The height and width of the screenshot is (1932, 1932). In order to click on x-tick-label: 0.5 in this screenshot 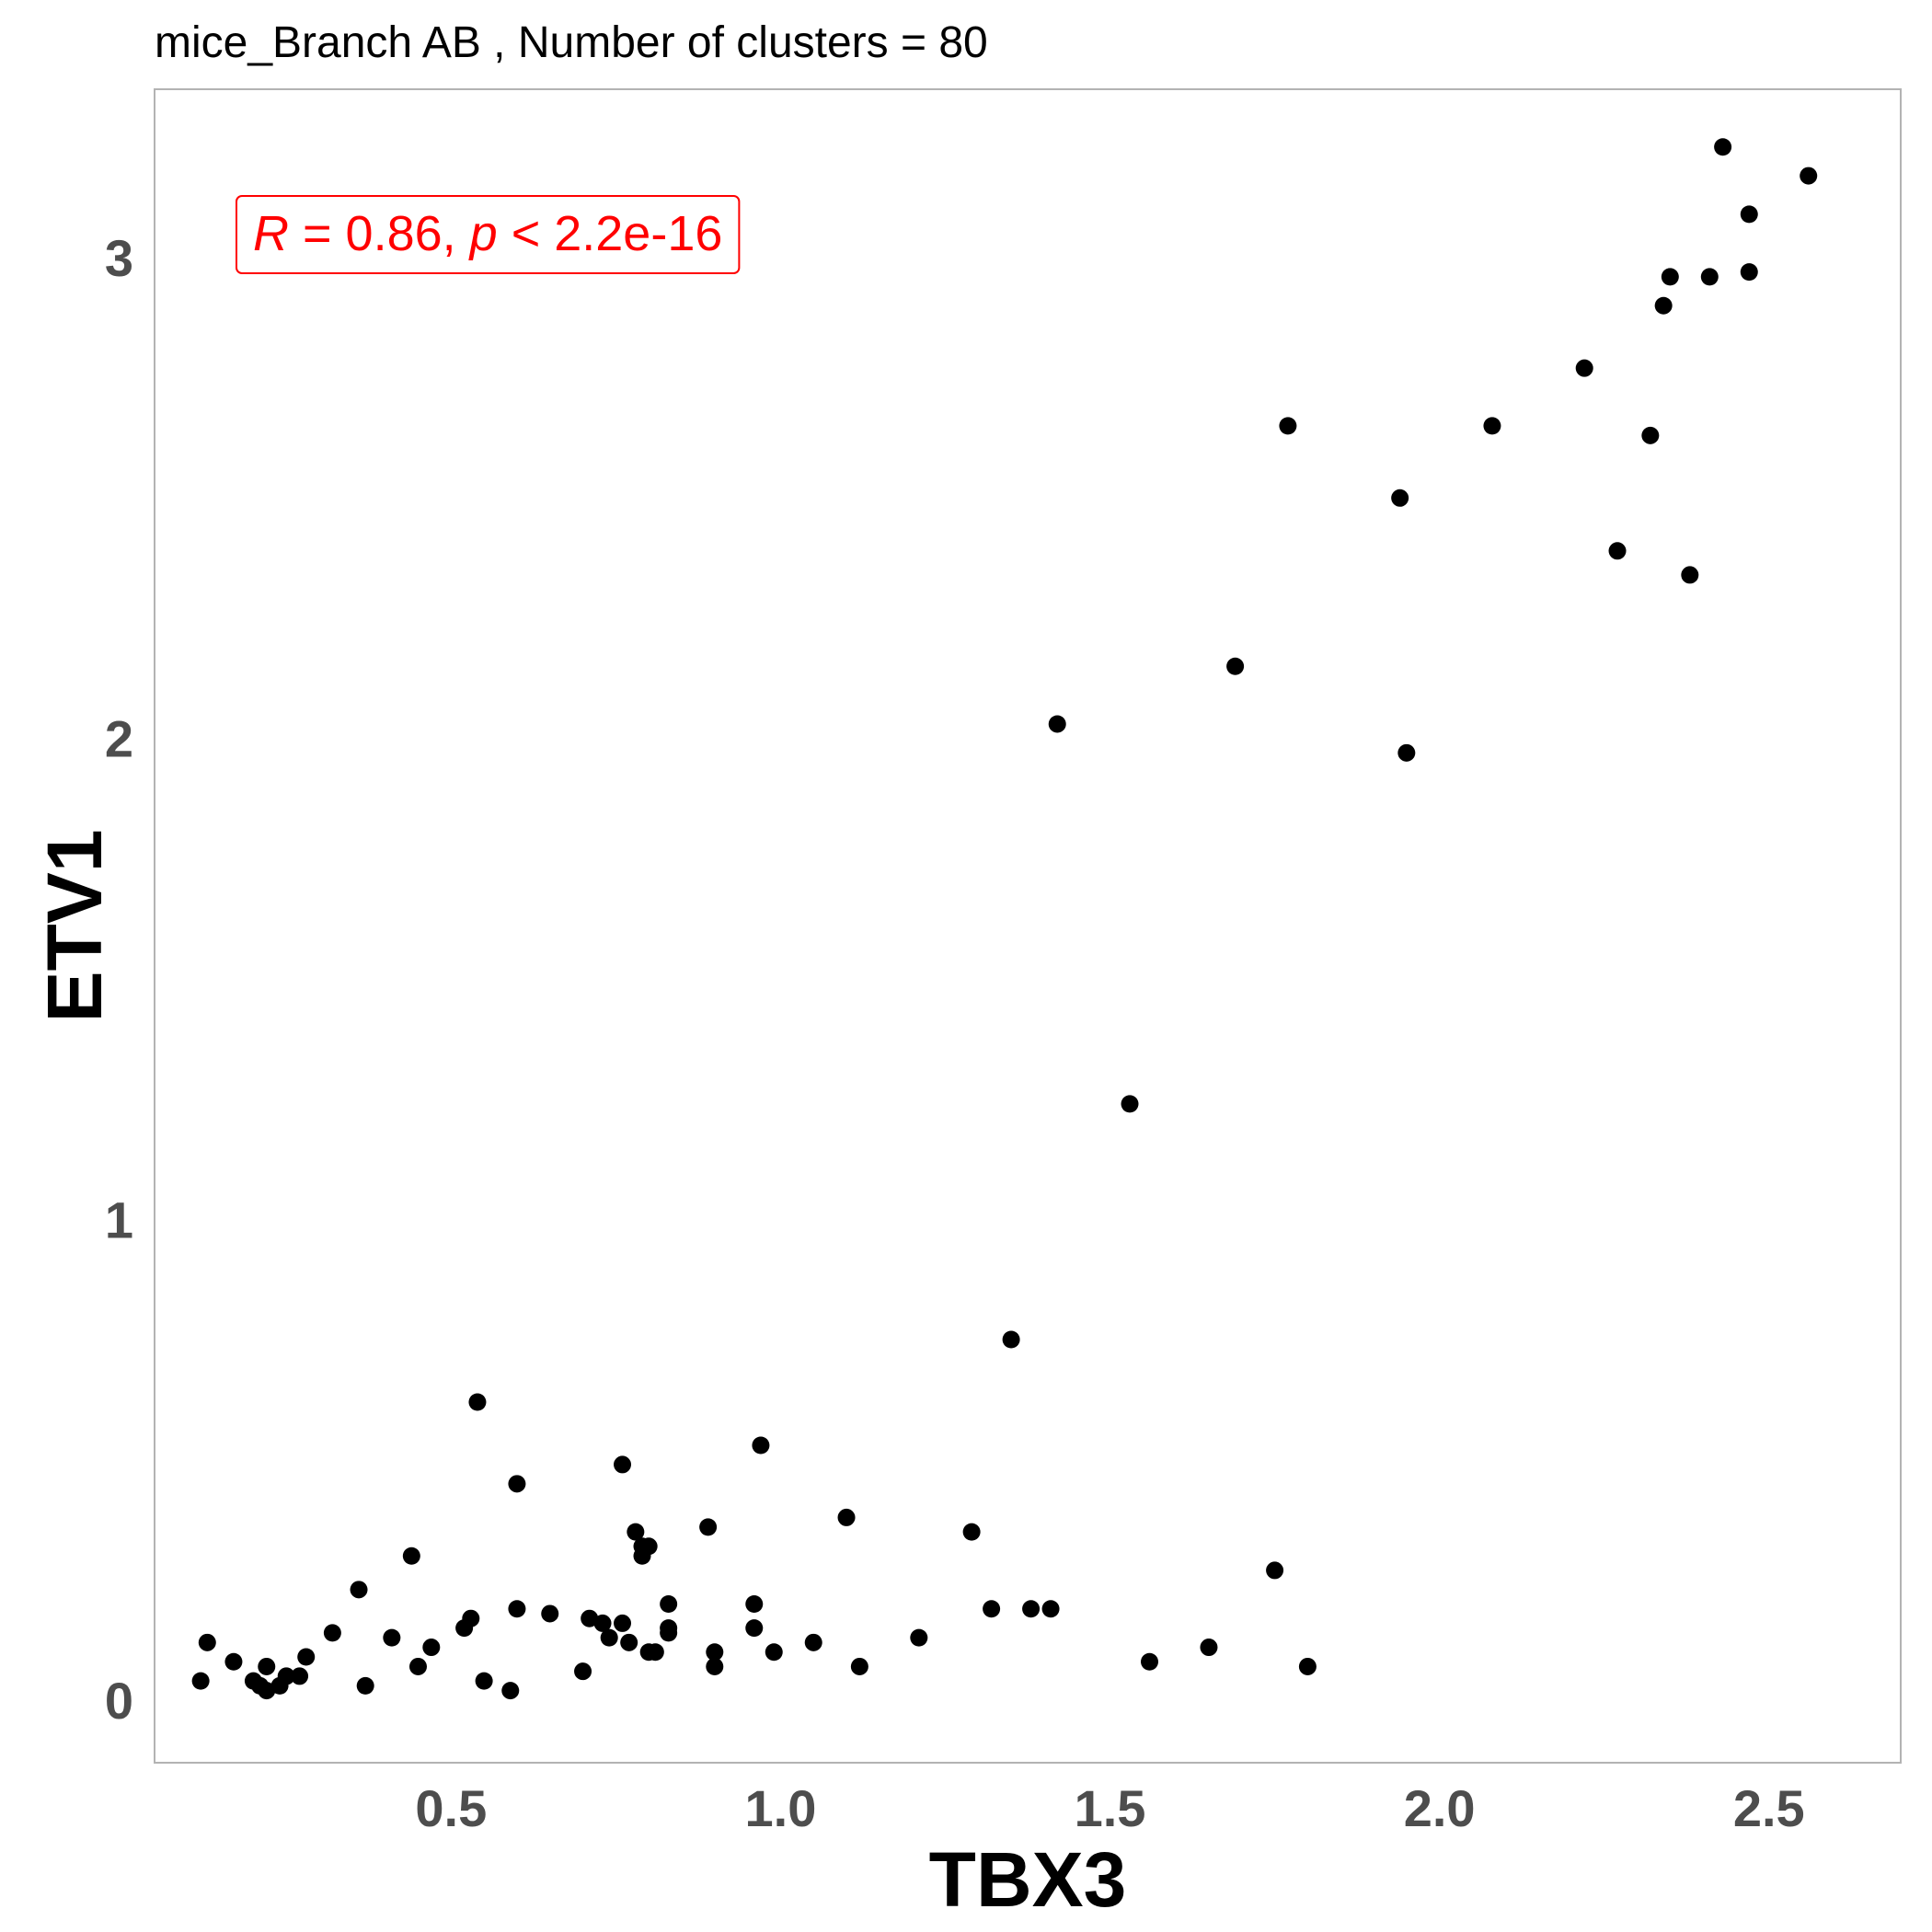, I will do `click(451, 1808)`.